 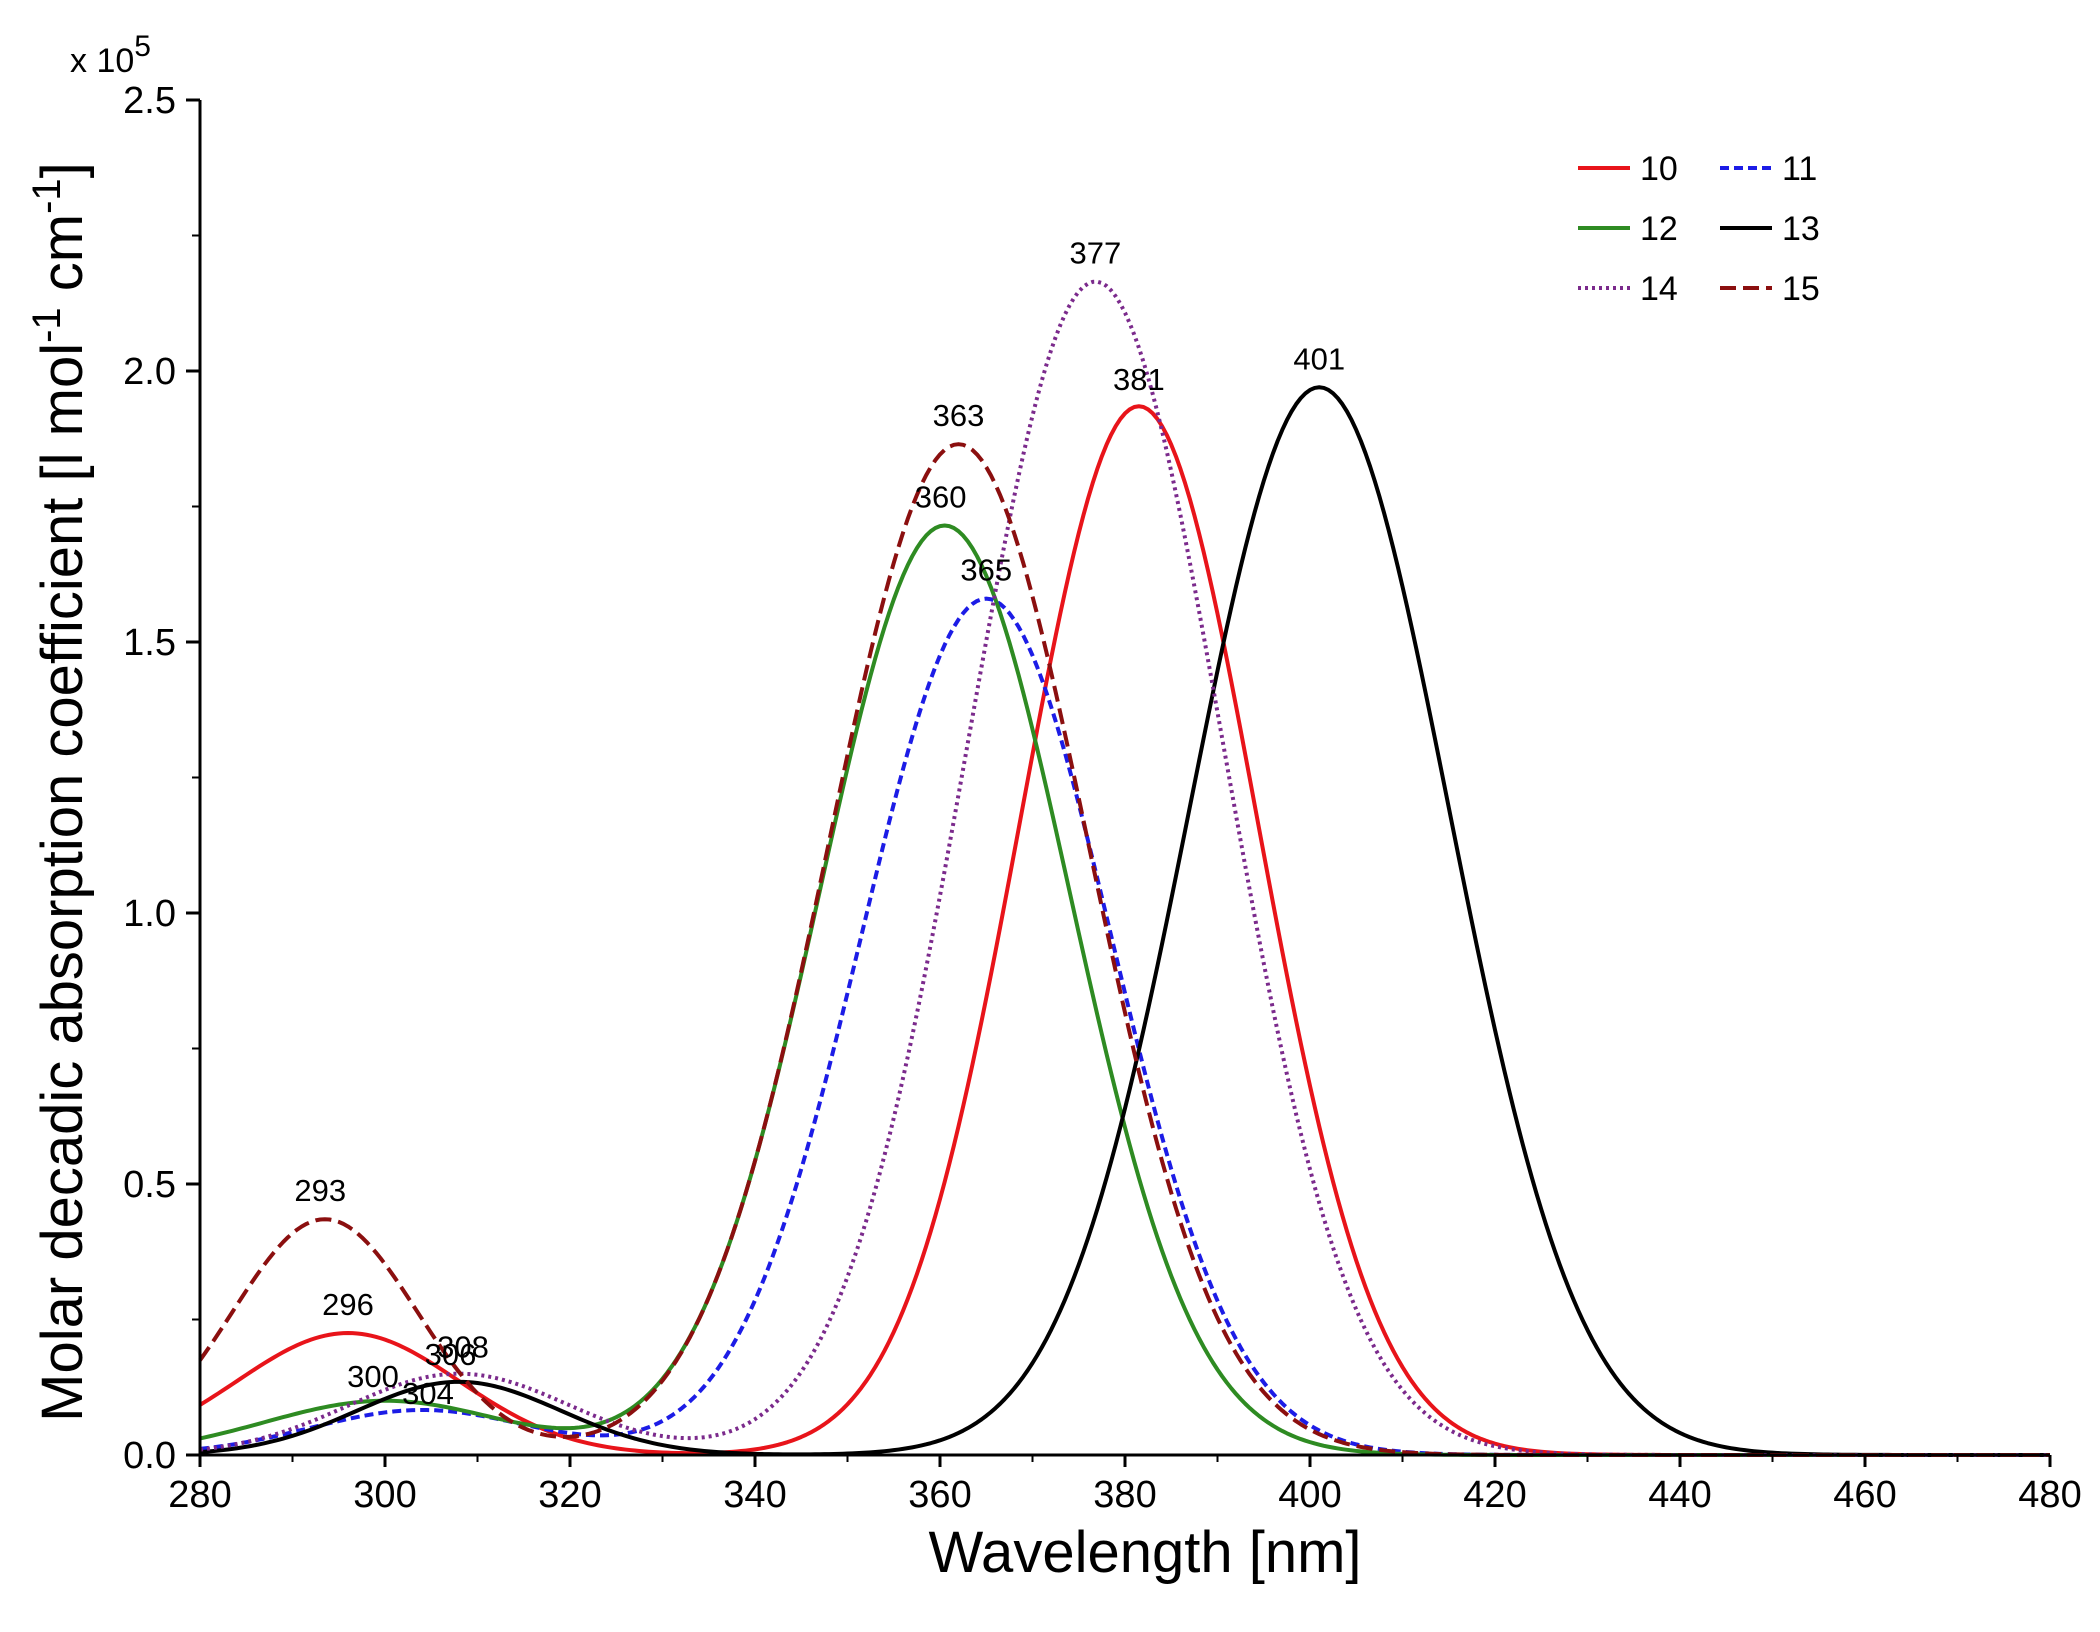 What do you see at coordinates (149, 643) in the screenshot?
I see `y-tick-label: 1.5` at bounding box center [149, 643].